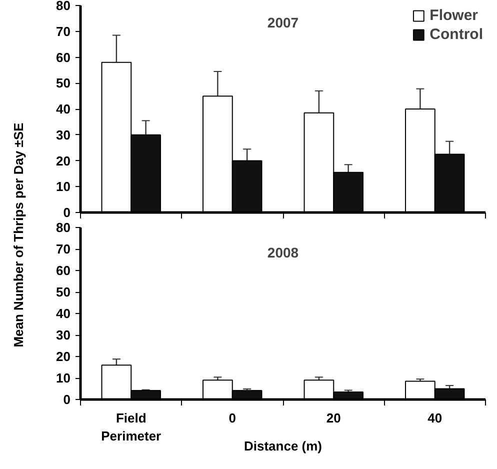  Describe the element at coordinates (131, 427) in the screenshot. I see `x-tick-label: Field Perimeter` at that location.